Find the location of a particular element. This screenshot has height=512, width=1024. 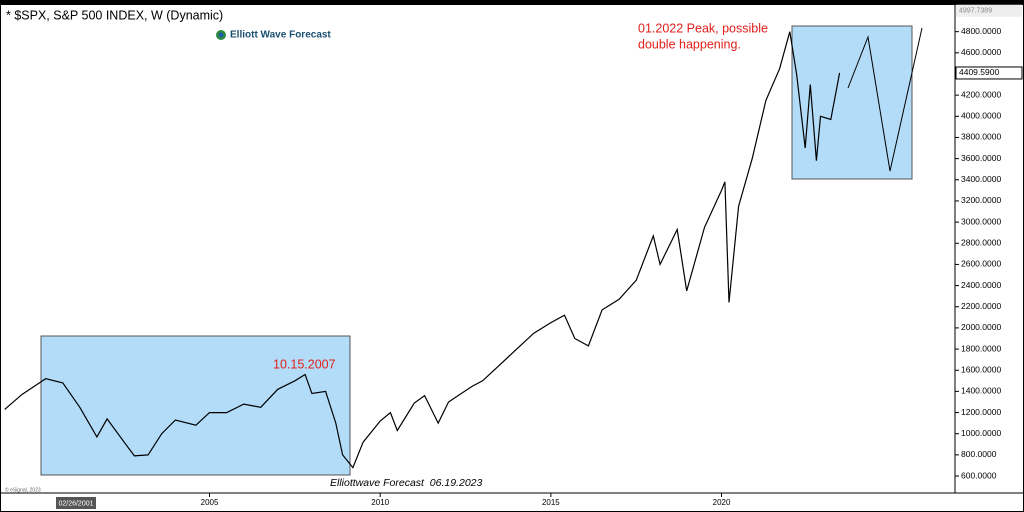

annotation: 01.2022 Peak, possible is located at coordinates (703, 28).